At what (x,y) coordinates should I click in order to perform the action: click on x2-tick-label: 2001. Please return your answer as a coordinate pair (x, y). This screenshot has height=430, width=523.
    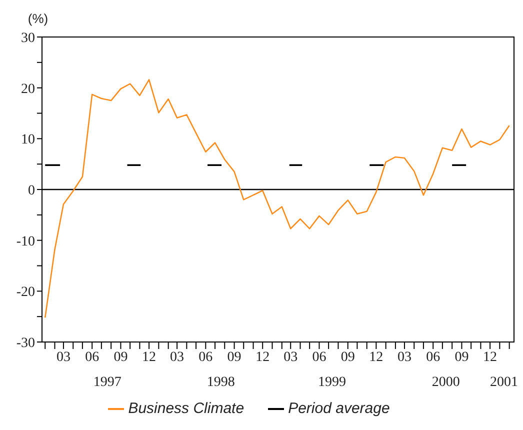
    Looking at the image, I should click on (504, 382).